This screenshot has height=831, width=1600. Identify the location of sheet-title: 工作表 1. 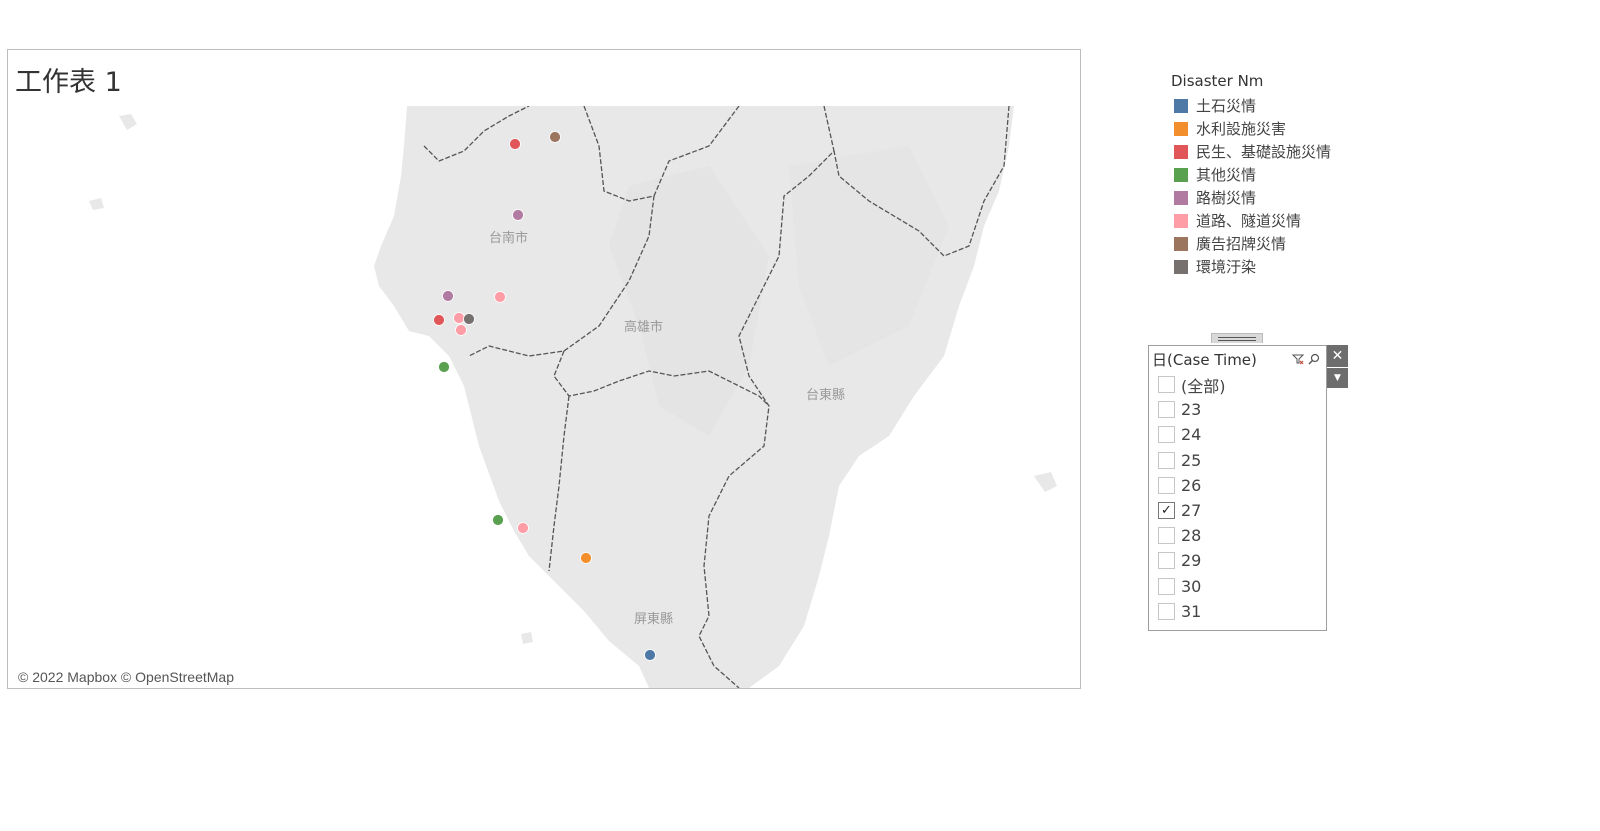
(68, 82).